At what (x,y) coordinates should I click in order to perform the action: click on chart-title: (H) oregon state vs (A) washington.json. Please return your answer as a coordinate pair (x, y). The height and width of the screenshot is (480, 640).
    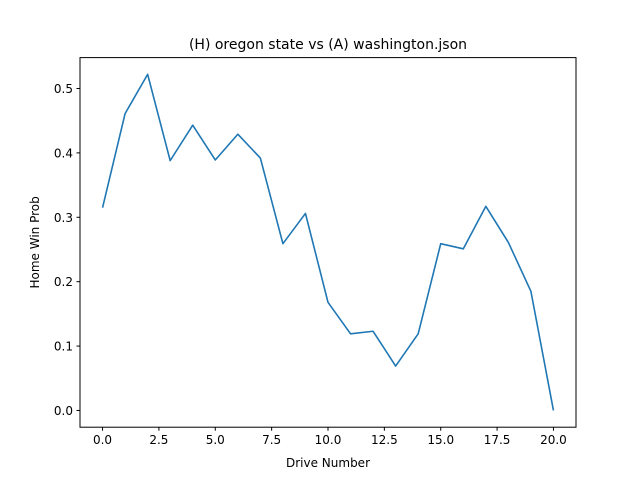
    Looking at the image, I should click on (328, 45).